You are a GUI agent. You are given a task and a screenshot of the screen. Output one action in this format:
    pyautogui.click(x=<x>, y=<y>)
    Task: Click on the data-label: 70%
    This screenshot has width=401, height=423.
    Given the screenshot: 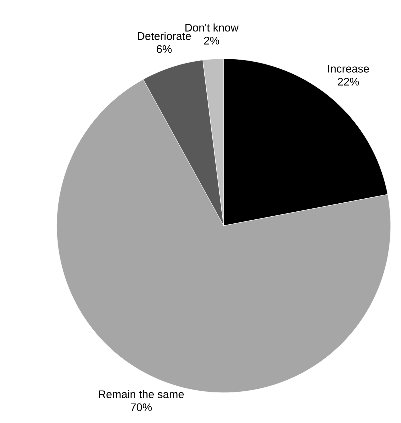 What is the action you would take?
    pyautogui.click(x=141, y=408)
    